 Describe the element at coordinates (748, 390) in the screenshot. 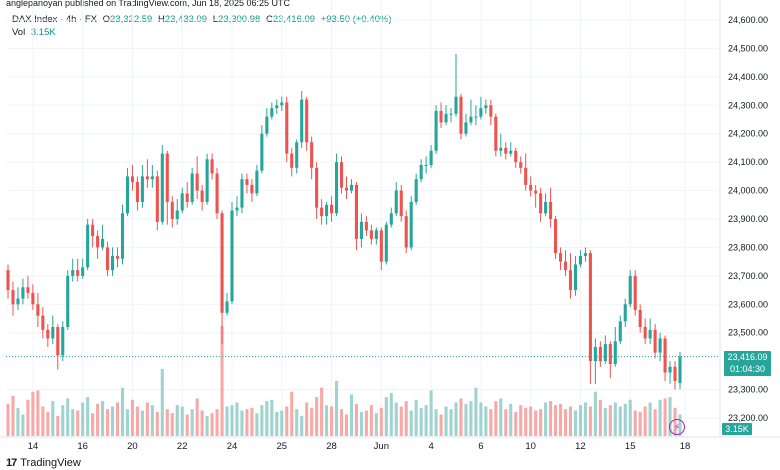

I see `y-tick-label: 23,300.00` at that location.